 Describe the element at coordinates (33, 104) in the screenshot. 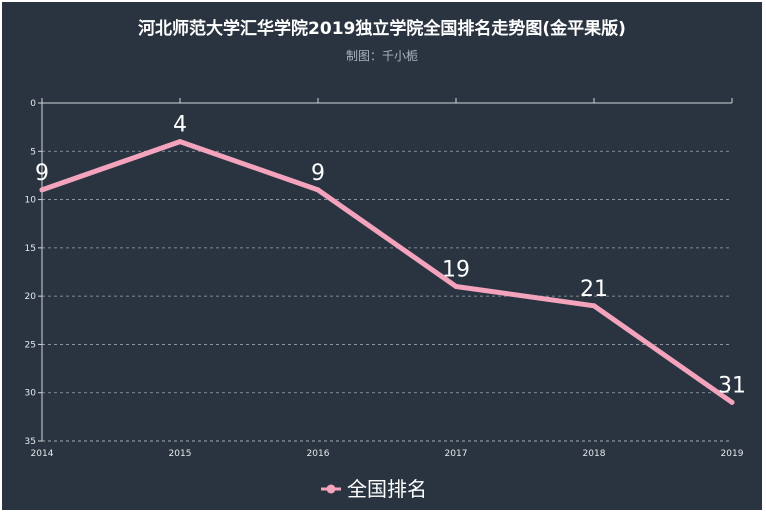

I see `y-tick-label: 0` at that location.